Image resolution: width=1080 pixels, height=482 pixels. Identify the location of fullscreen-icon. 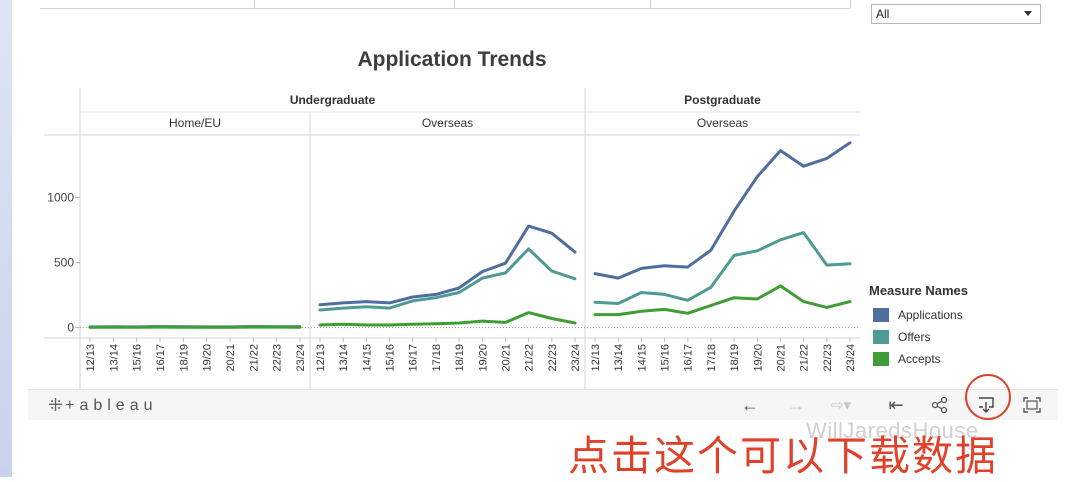
(1032, 405).